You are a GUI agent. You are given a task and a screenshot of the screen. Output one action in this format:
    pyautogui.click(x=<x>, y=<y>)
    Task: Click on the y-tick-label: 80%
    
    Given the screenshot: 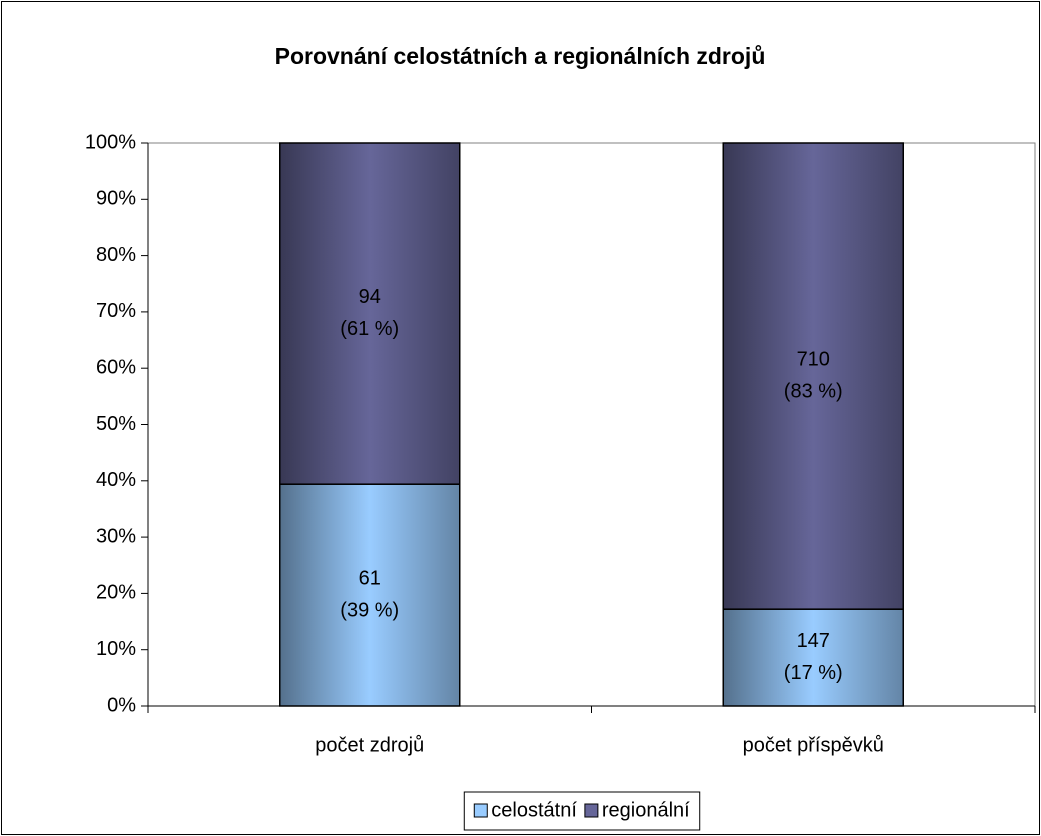 What is the action you would take?
    pyautogui.click(x=116, y=255)
    